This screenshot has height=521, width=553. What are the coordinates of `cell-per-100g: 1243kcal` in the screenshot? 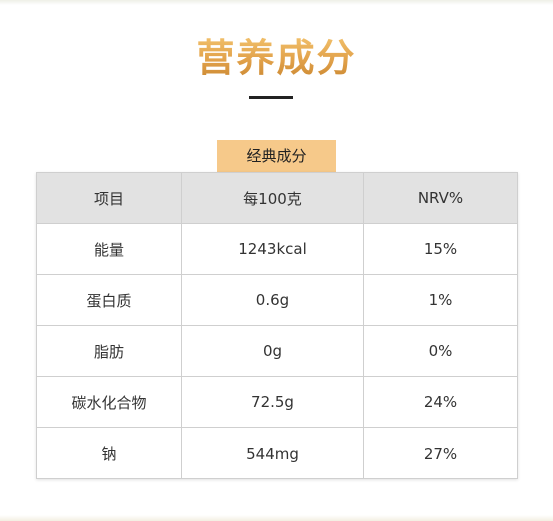 It's located at (273, 249).